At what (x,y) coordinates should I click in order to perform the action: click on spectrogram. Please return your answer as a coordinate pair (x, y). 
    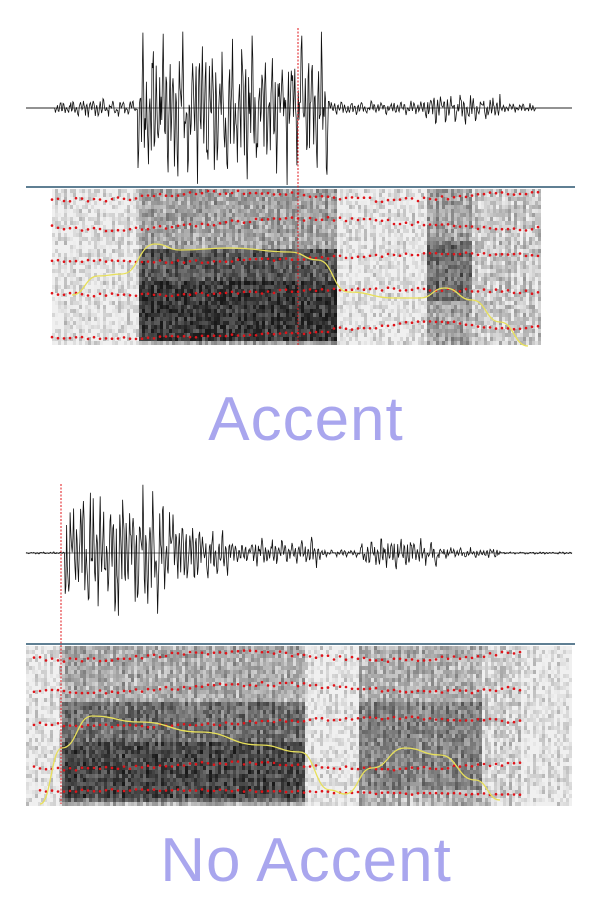
    Looking at the image, I should click on (296, 267).